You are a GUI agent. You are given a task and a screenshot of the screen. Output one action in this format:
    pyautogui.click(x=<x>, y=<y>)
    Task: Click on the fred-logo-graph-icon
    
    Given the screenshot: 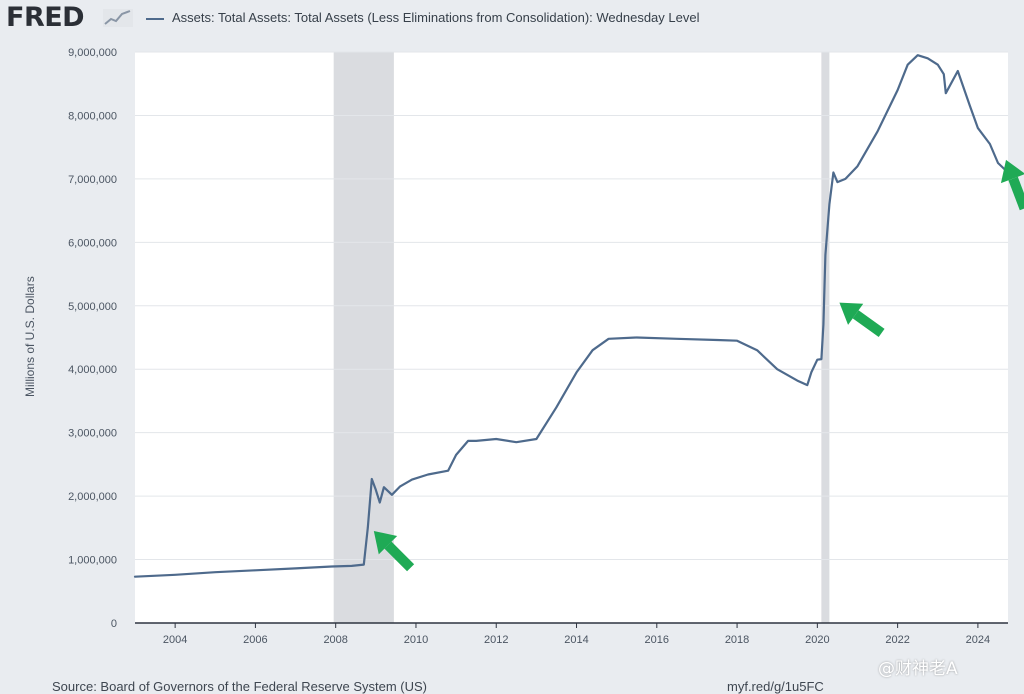 What is the action you would take?
    pyautogui.click(x=118, y=18)
    